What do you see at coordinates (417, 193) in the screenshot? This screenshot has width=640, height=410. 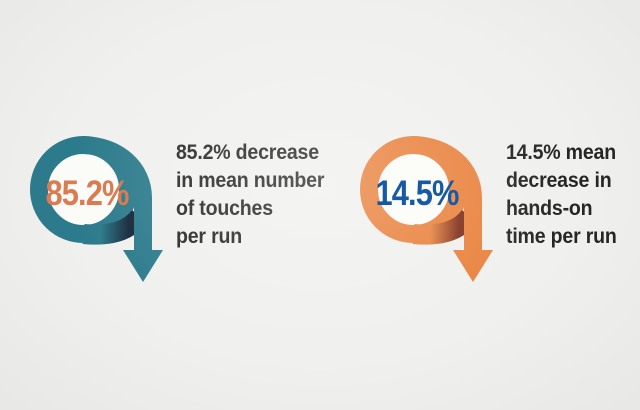 I see `stat-value: 14.5%` at bounding box center [417, 193].